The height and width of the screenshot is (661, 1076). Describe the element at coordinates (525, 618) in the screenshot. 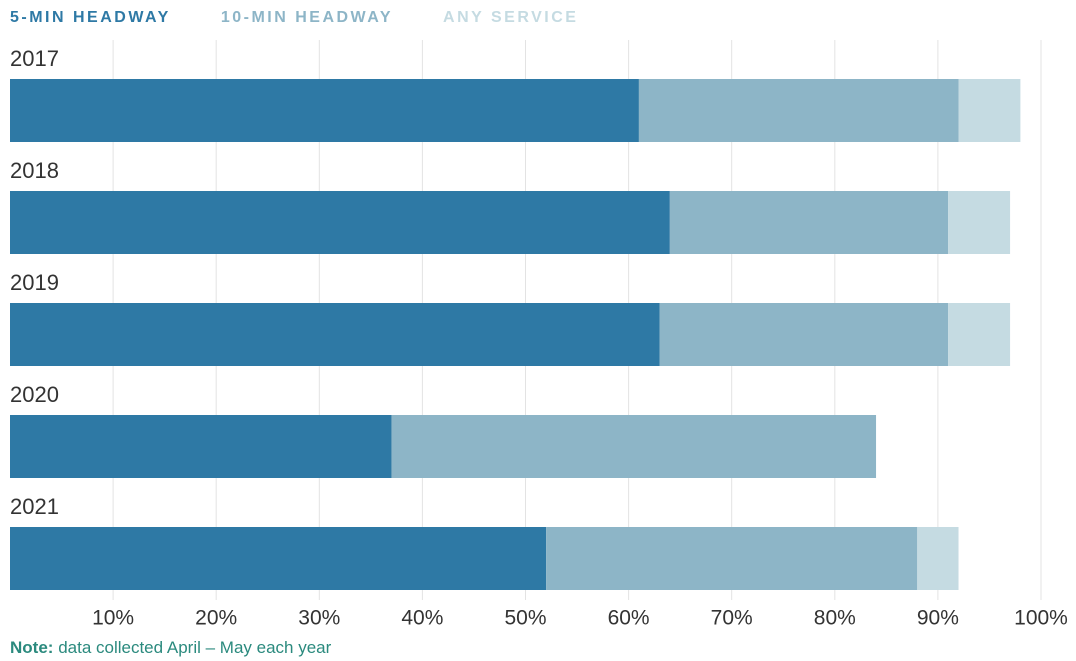

I see `x-tick-label: 50%` at that location.